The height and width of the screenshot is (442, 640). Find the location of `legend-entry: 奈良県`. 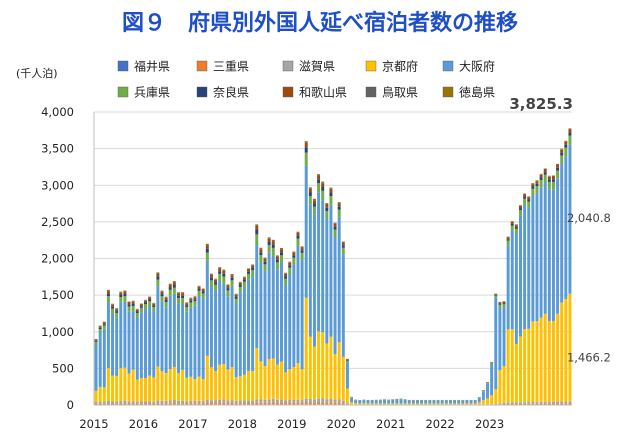

legend-entry: 奈良県 is located at coordinates (222, 92).